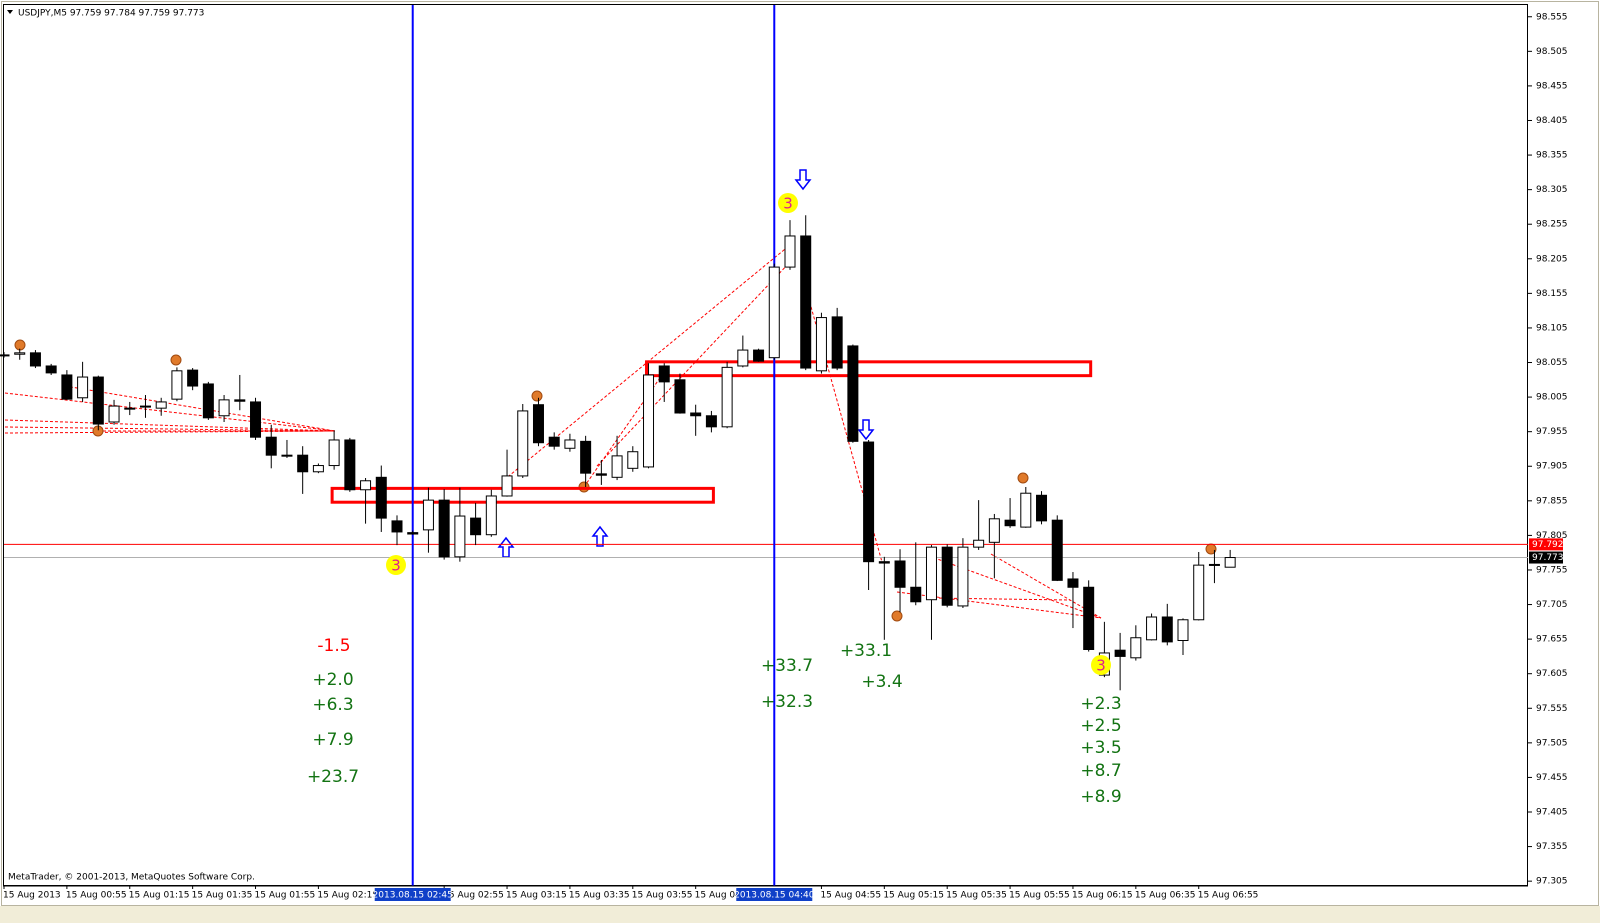  I want to click on x-tick-label: 15 Aug 01:35, so click(222, 896).